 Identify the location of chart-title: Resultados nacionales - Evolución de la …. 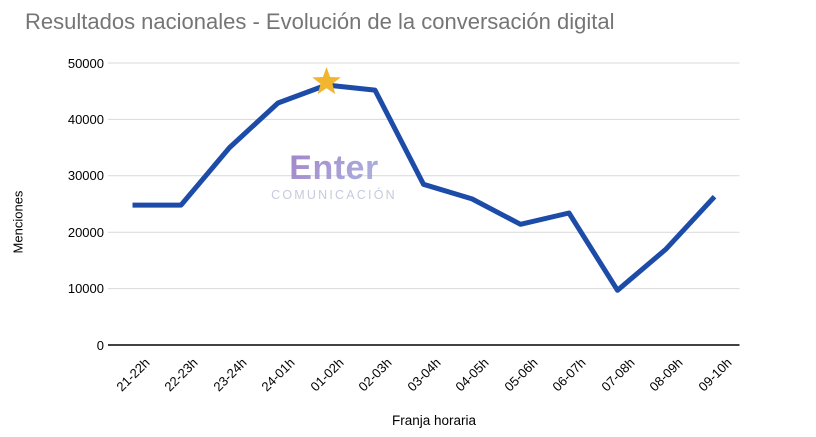
(320, 21).